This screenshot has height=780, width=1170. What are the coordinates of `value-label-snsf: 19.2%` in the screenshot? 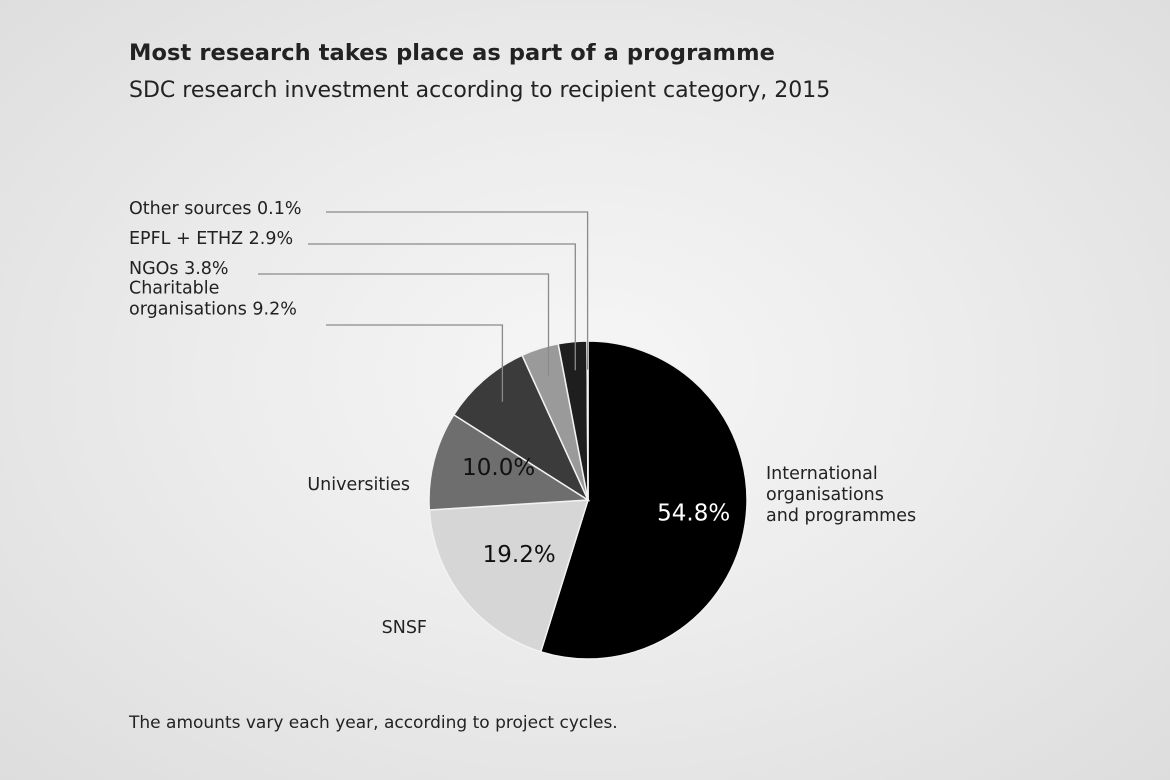 It's located at (519, 555).